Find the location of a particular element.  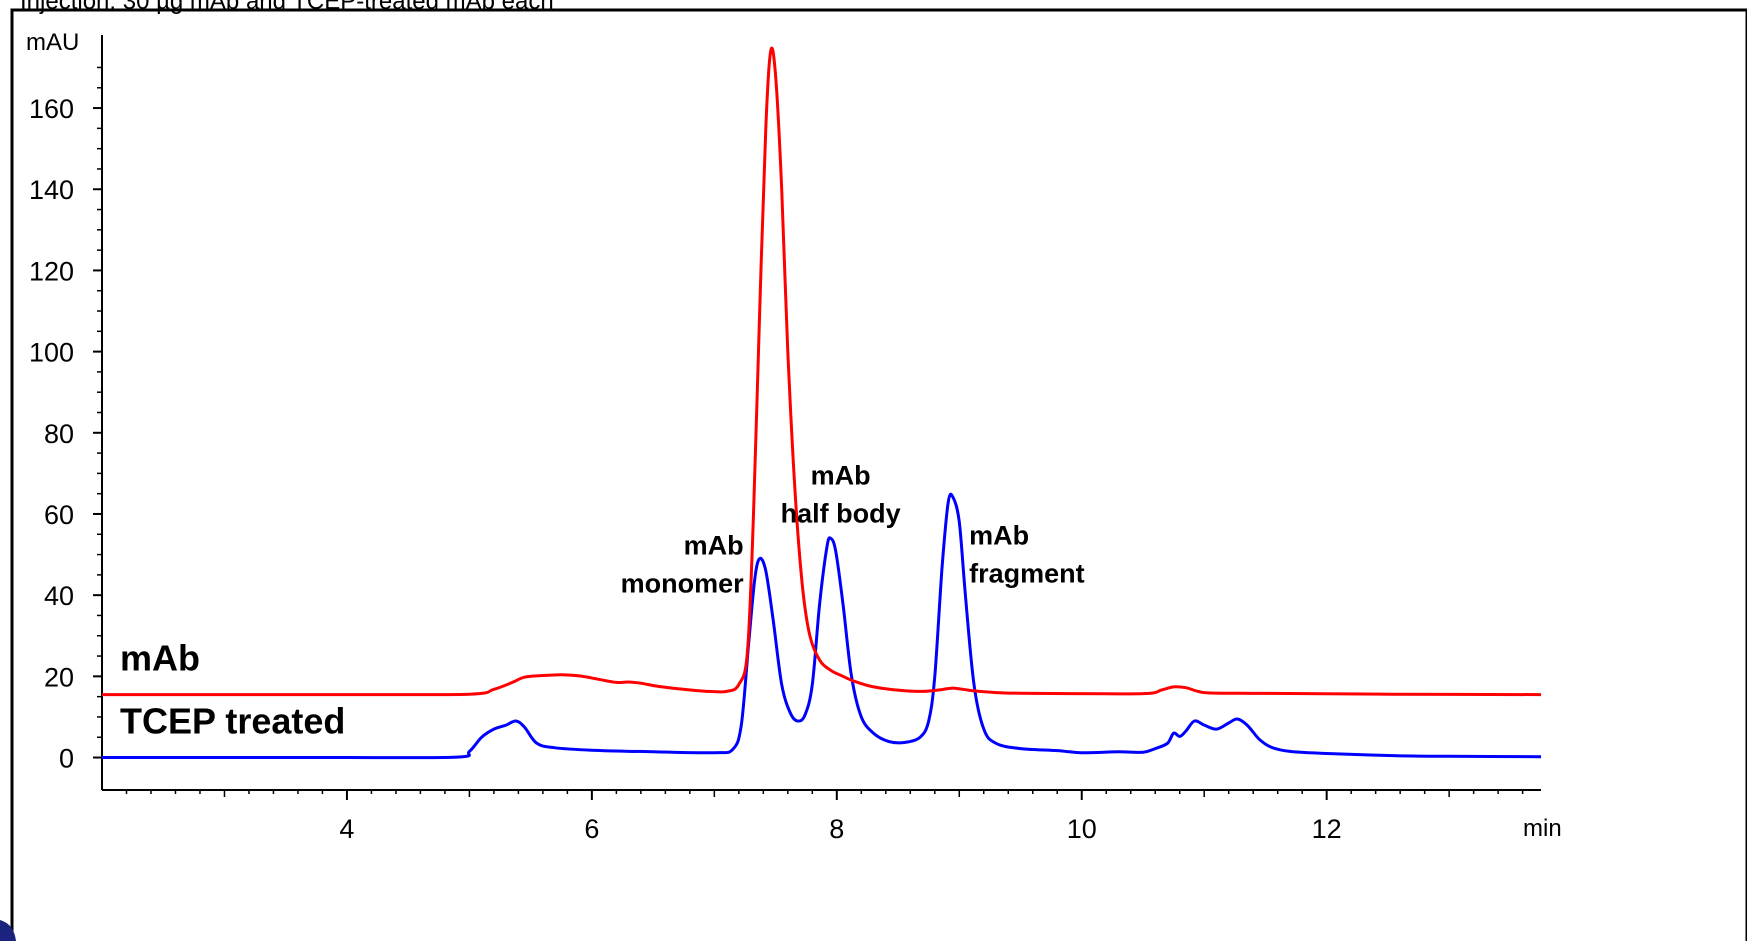

peak-label-2: mAb is located at coordinates (841, 475).